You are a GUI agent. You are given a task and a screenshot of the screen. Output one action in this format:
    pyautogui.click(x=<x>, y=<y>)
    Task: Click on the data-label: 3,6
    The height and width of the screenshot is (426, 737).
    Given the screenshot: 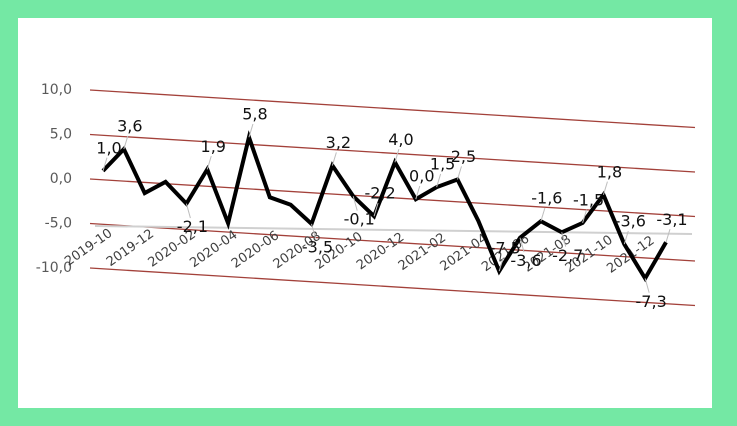 What is the action you would take?
    pyautogui.click(x=129, y=126)
    